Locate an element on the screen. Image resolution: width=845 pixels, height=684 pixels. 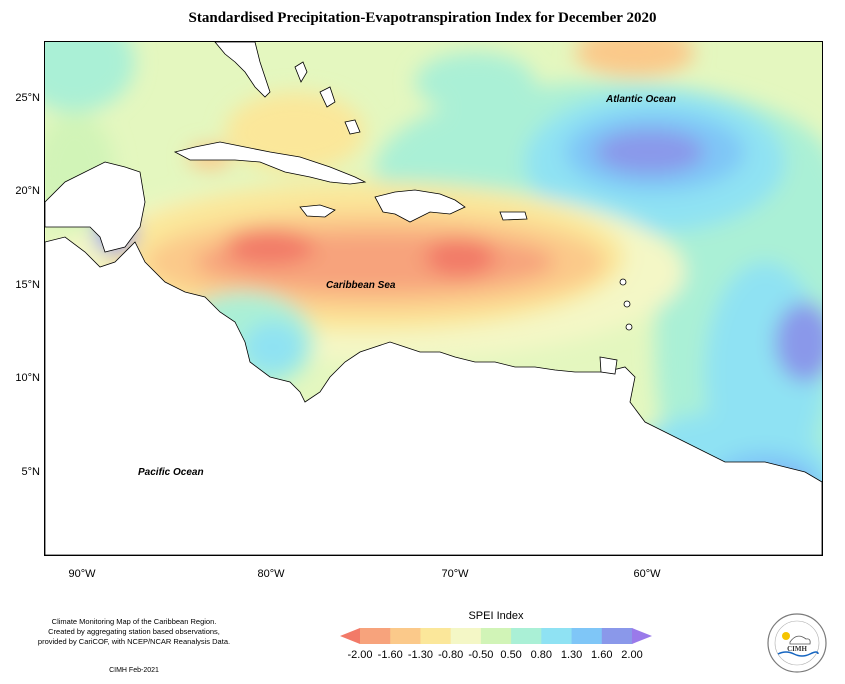
legend-colorbar is located at coordinates (496, 636).